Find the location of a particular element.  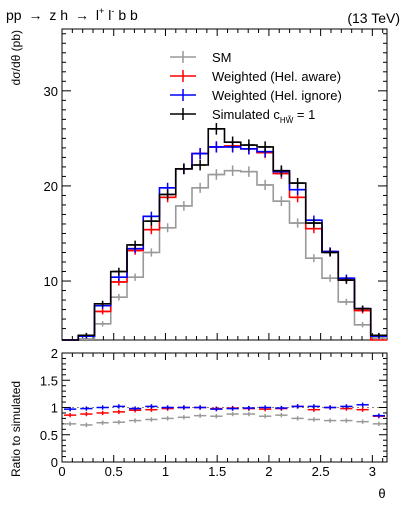

ratio-y-tick-label: 0.5 is located at coordinates (49, 435).